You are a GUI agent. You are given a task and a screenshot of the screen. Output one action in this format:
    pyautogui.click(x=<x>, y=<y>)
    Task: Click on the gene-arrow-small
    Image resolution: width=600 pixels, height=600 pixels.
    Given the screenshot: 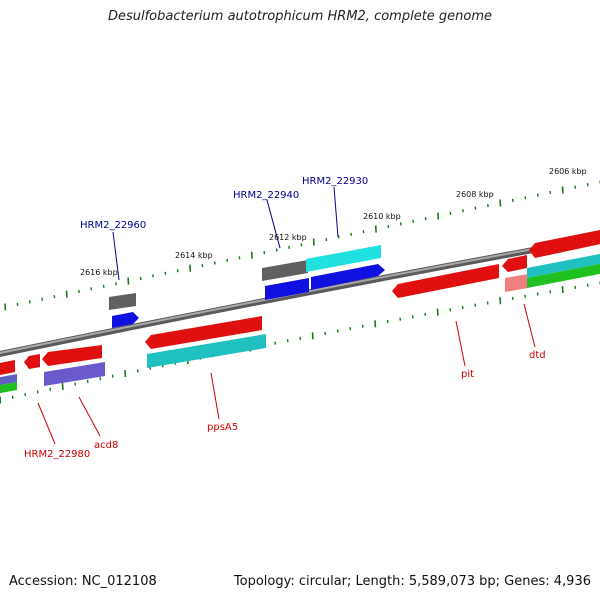 What is the action you would take?
    pyautogui.click(x=32, y=361)
    